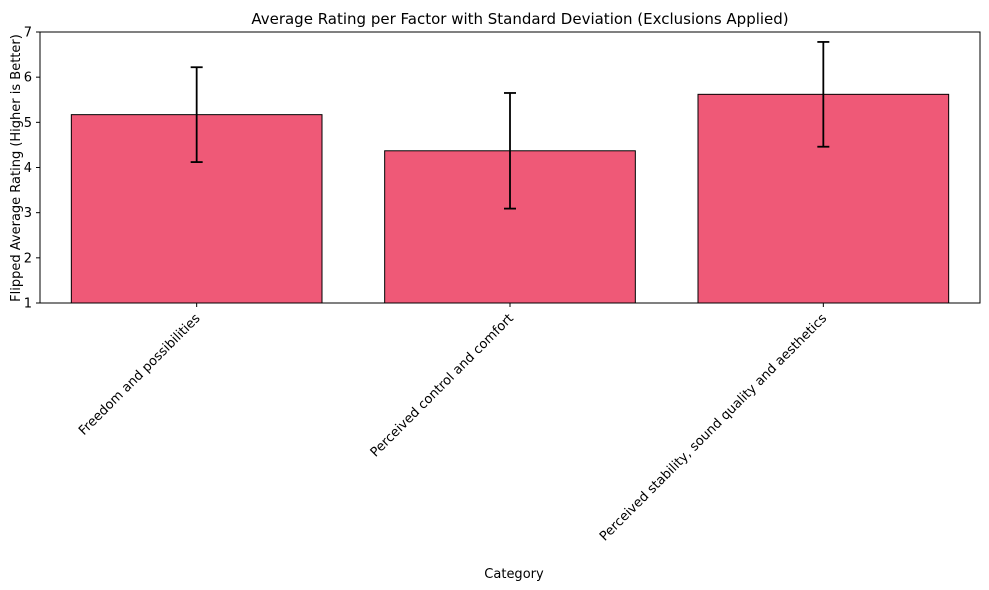 This screenshot has width=989, height=590. What do you see at coordinates (28, 258) in the screenshot?
I see `y-tick-label: 2` at bounding box center [28, 258].